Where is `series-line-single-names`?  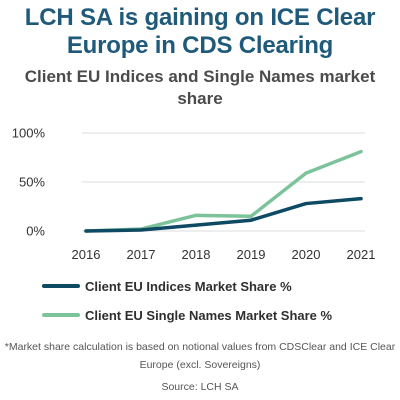
series-line-single-names is located at coordinates (223, 191).